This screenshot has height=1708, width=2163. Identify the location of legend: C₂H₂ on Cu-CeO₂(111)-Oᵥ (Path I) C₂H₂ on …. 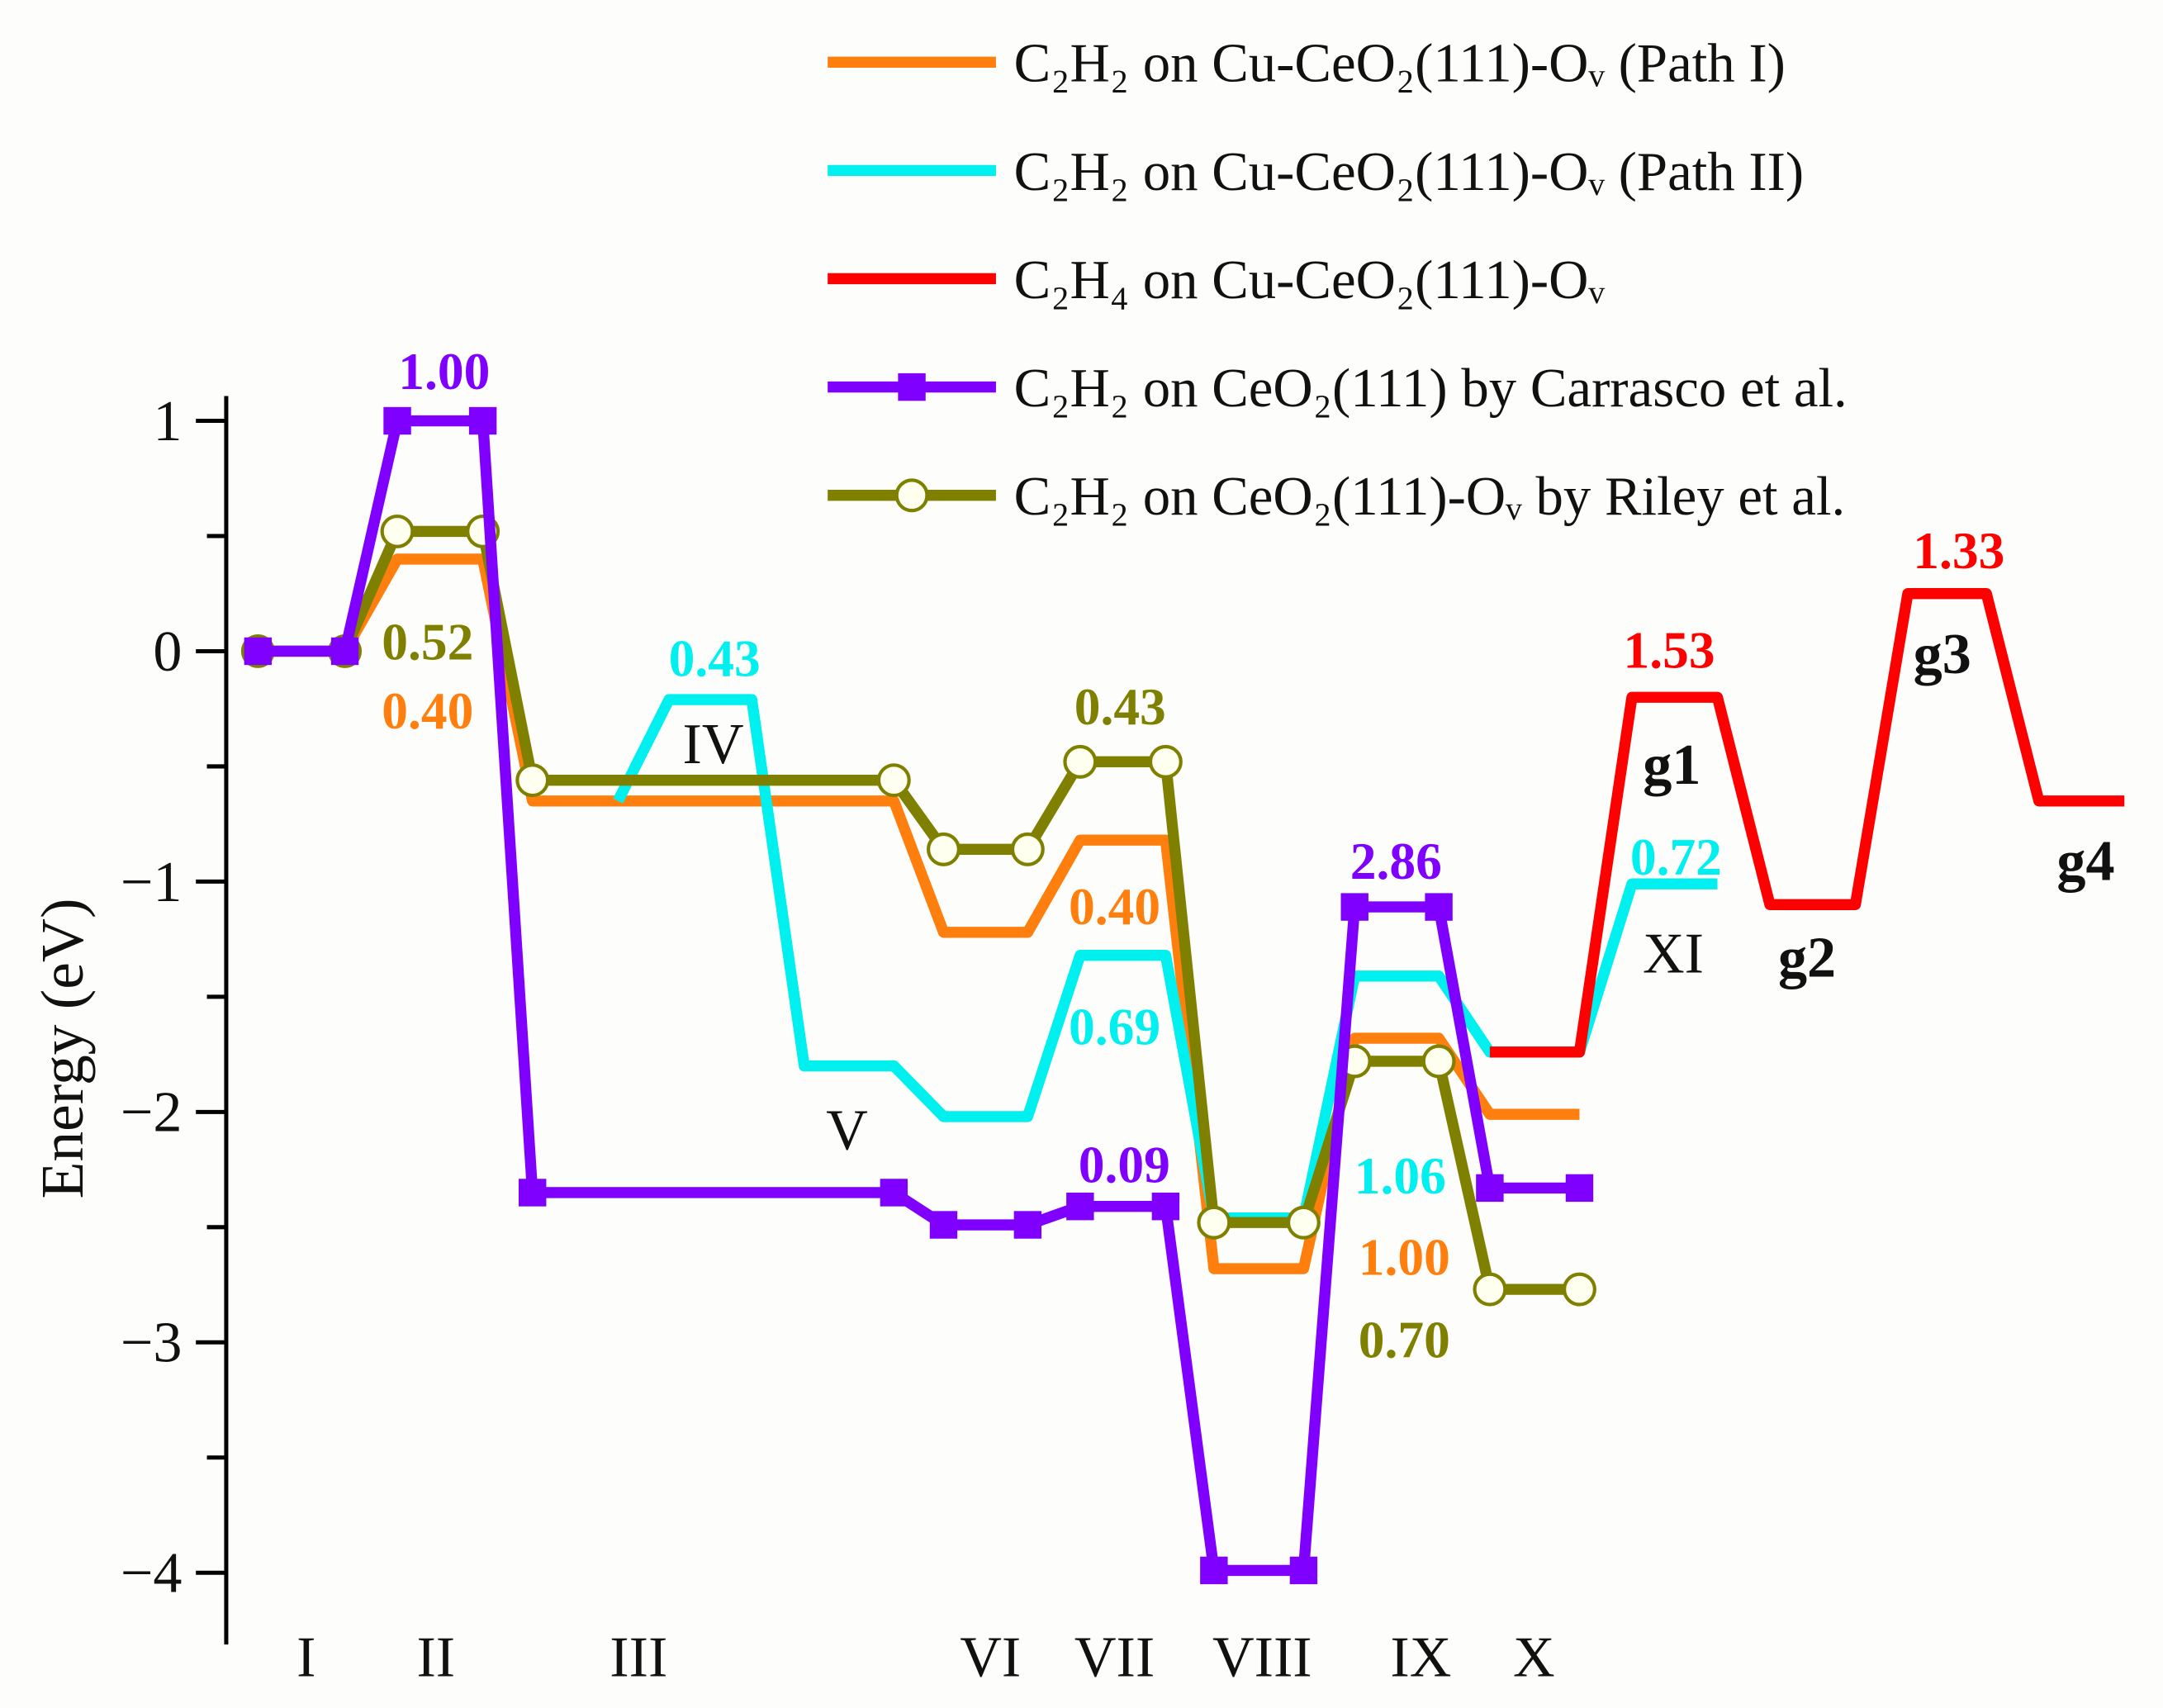
(1338, 280).